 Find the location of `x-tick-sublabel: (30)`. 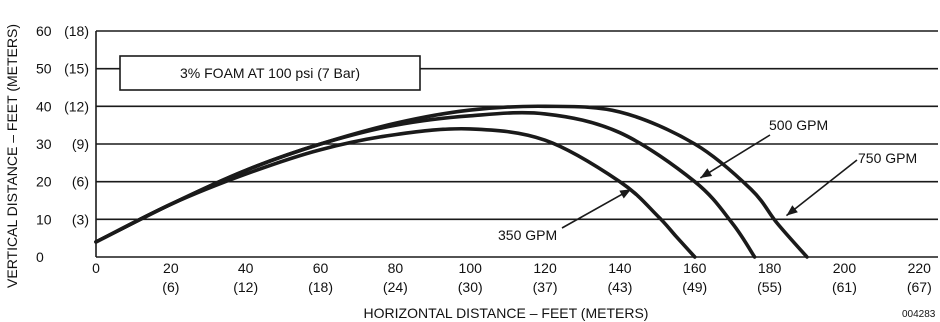

x-tick-sublabel: (30) is located at coordinates (470, 287).